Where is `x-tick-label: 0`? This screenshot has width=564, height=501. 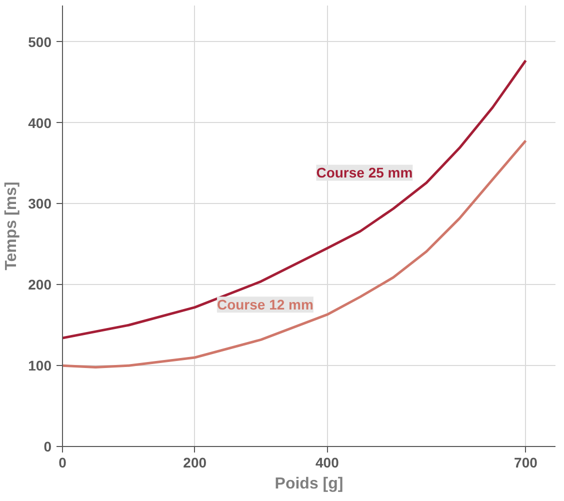 x-tick-label: 0 is located at coordinates (62, 462).